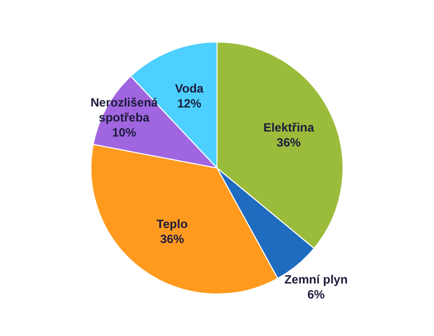  What do you see at coordinates (316, 294) in the screenshot?
I see `data-label: 6%` at bounding box center [316, 294].